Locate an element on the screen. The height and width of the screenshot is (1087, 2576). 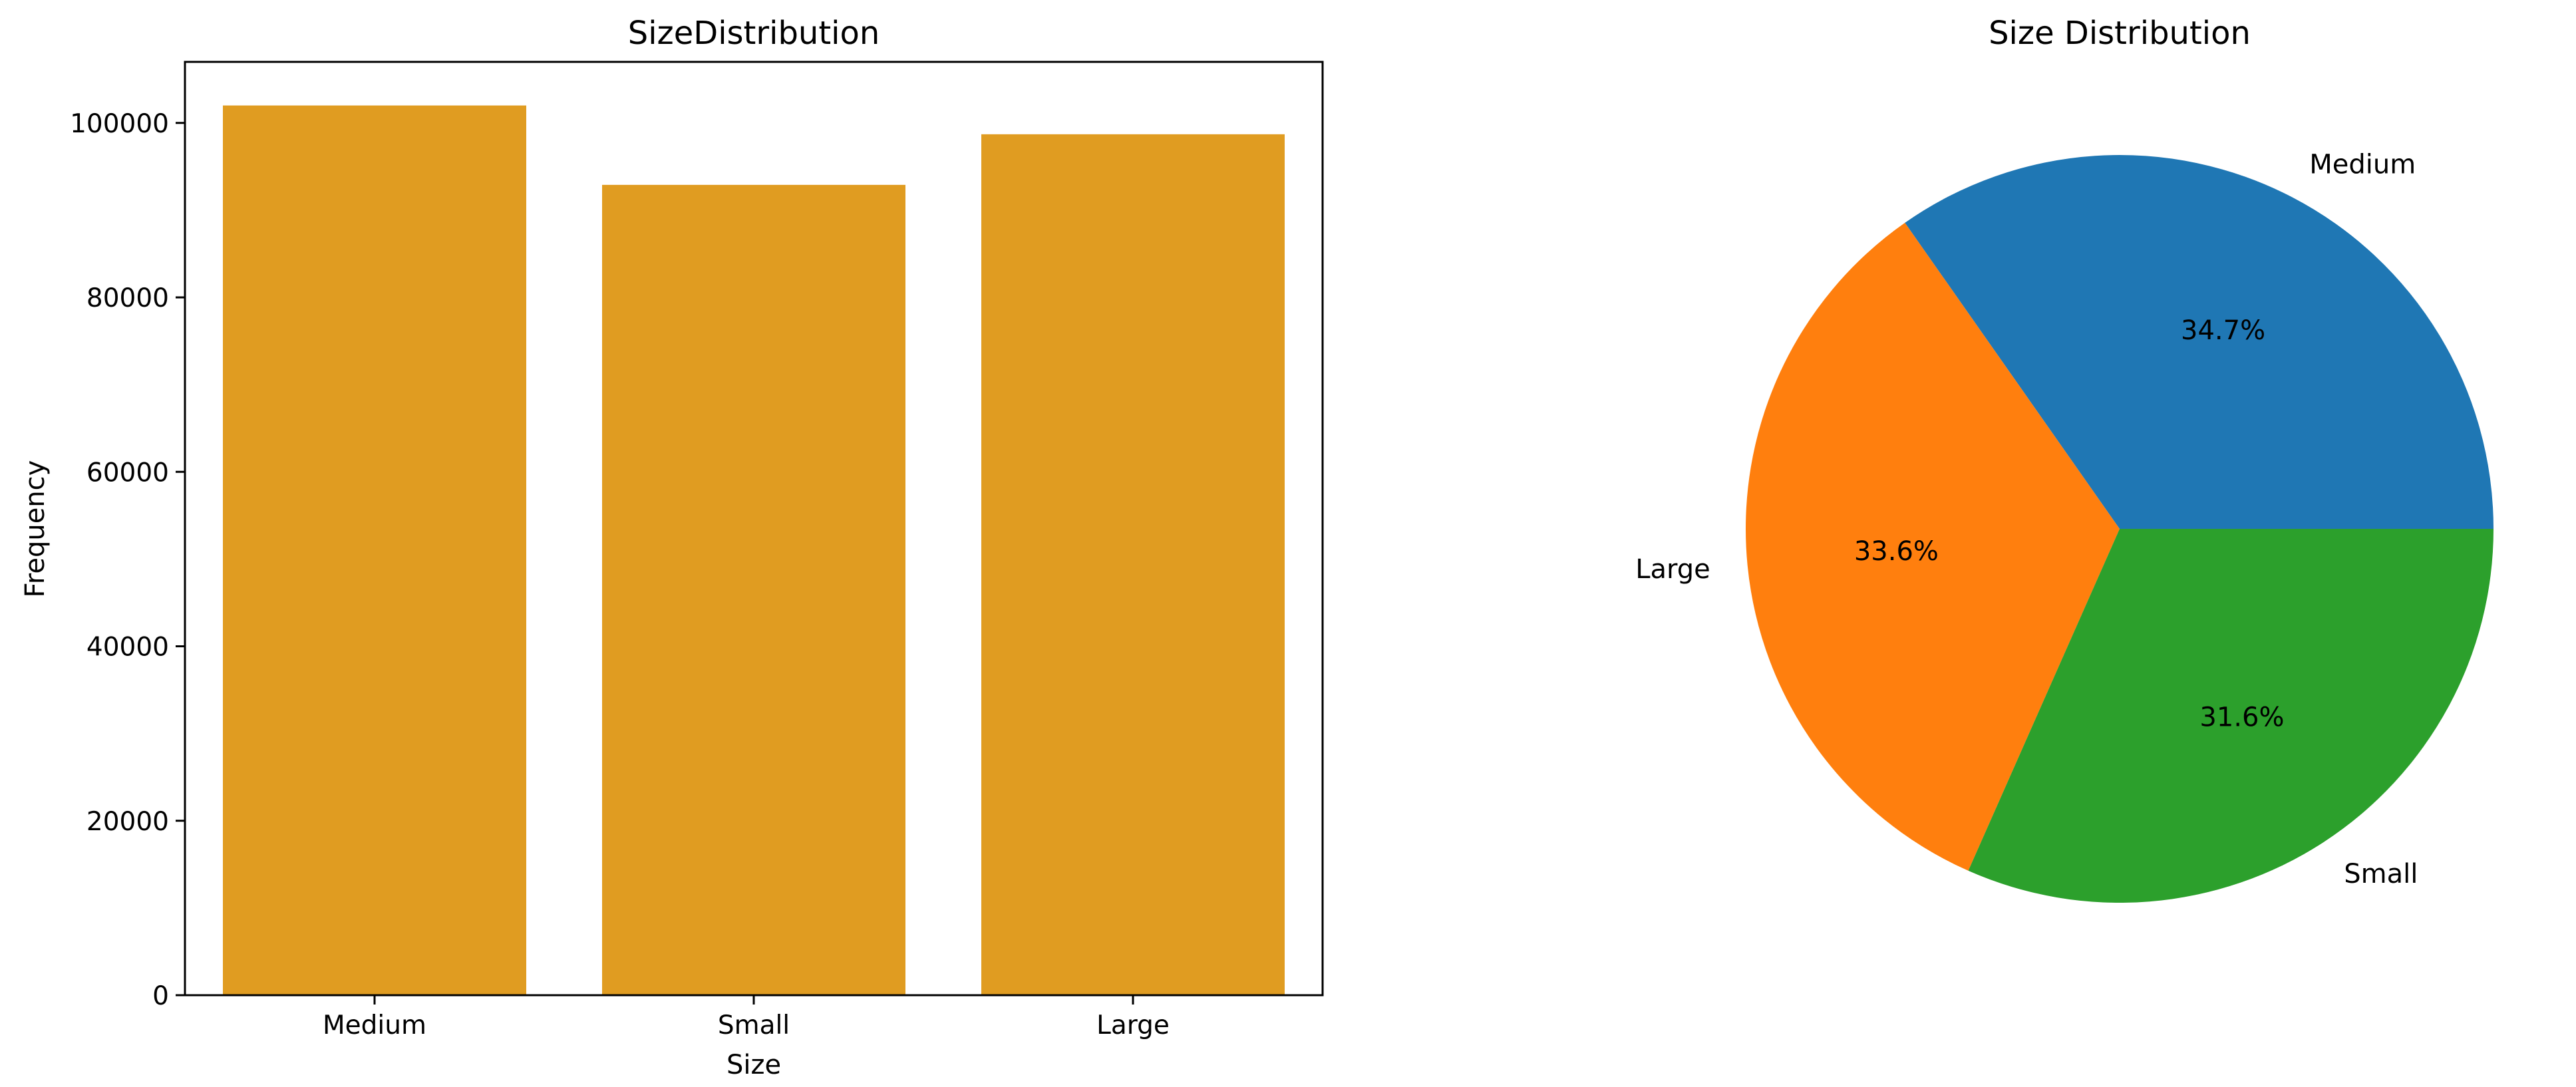
bar-small is located at coordinates (753, 589).